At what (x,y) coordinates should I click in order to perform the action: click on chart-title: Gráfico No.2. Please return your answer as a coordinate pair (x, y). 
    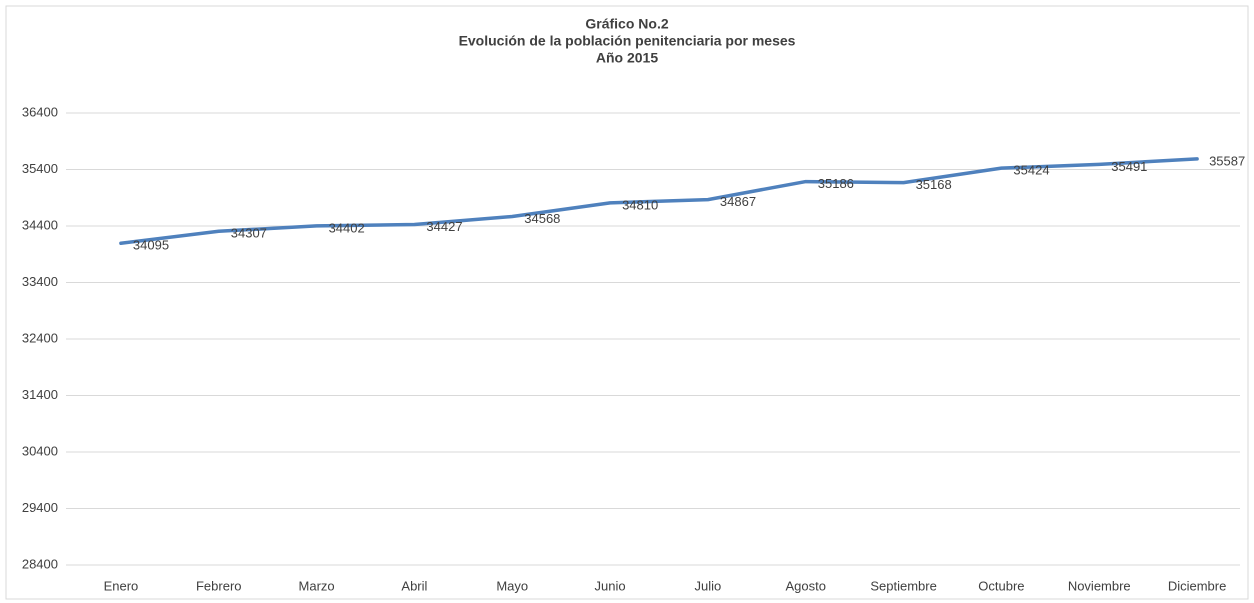
    Looking at the image, I should click on (626, 24).